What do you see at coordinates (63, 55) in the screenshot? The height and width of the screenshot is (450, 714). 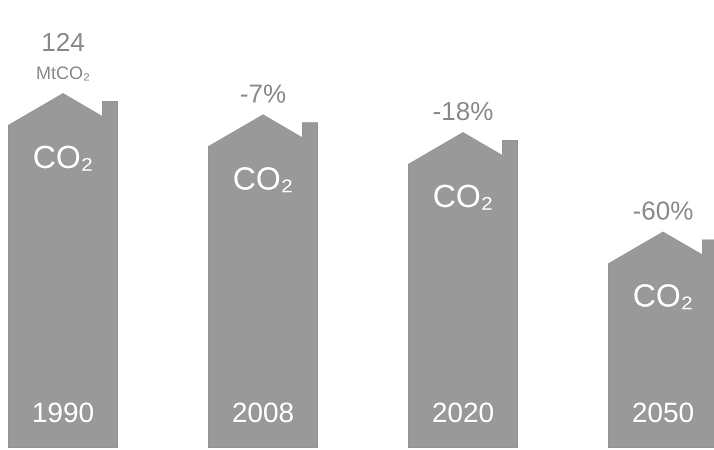 I see `text: 124 MtCO₂` at bounding box center [63, 55].